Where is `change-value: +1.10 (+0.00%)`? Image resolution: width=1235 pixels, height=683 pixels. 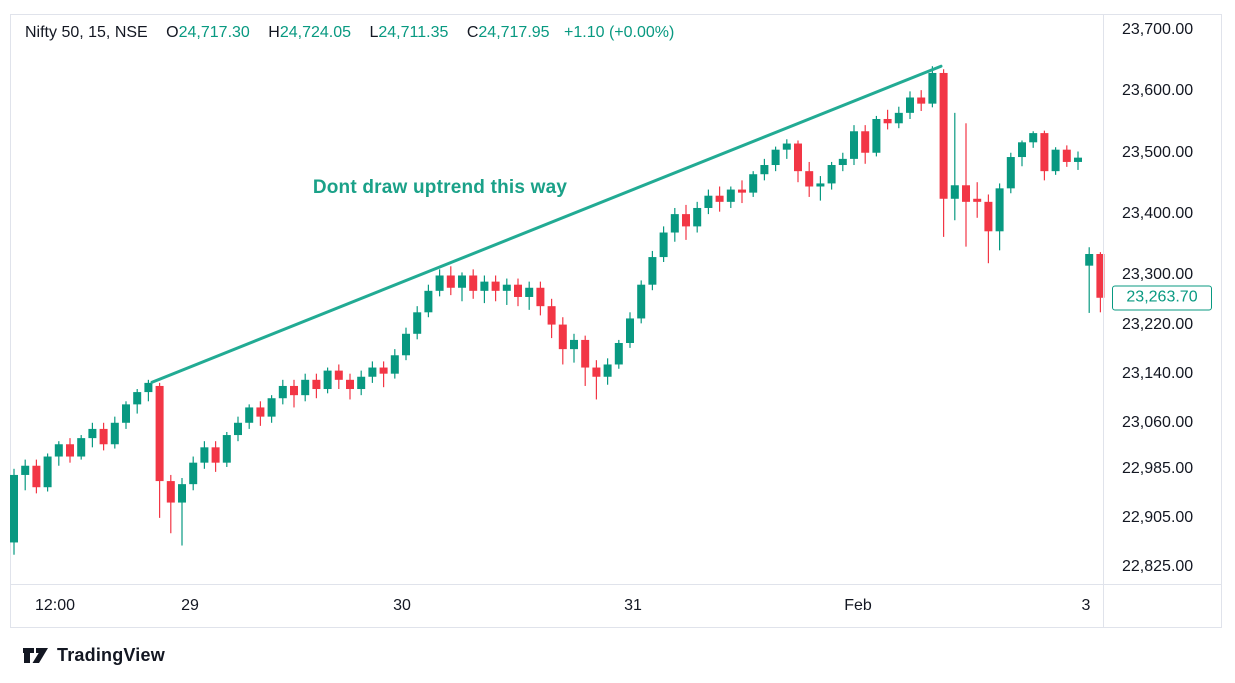 change-value: +1.10 (+0.00%) is located at coordinates (619, 32).